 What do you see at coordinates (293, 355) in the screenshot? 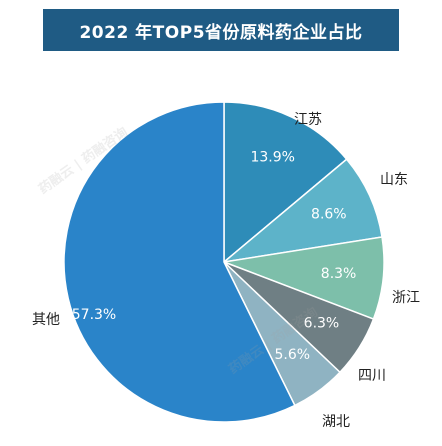
I see `slice-value-label: 5.6%` at bounding box center [293, 355].